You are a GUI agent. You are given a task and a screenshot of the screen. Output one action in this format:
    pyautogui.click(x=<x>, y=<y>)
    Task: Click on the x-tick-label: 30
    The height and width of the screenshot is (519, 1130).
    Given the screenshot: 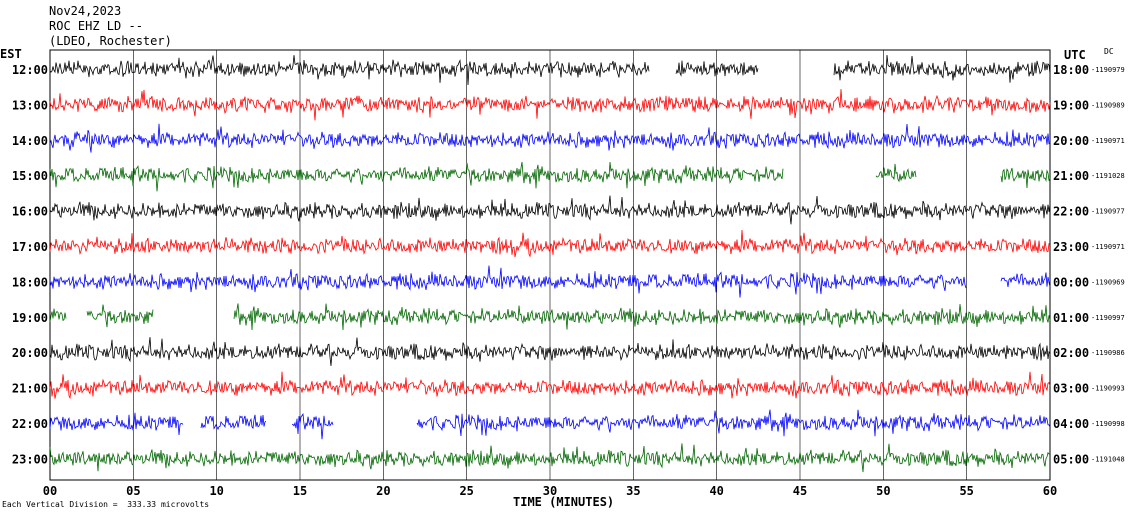 What is the action you would take?
    pyautogui.click(x=550, y=491)
    